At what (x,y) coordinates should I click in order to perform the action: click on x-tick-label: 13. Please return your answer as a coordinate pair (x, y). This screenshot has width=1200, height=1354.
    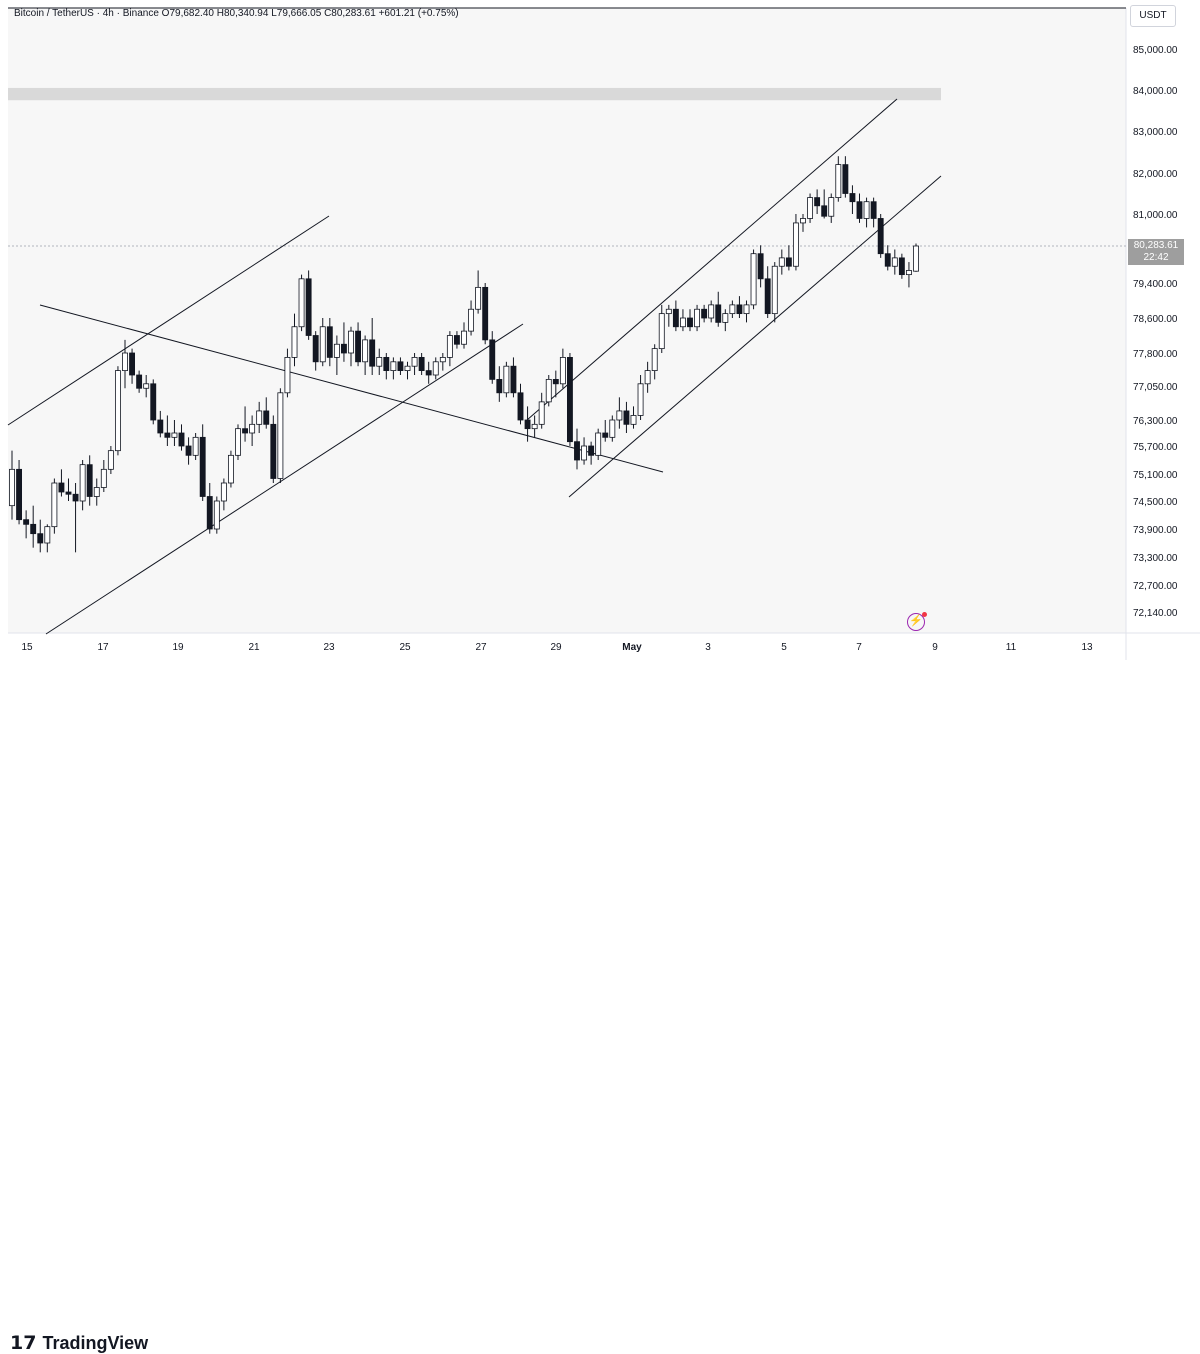
    Looking at the image, I should click on (1087, 647).